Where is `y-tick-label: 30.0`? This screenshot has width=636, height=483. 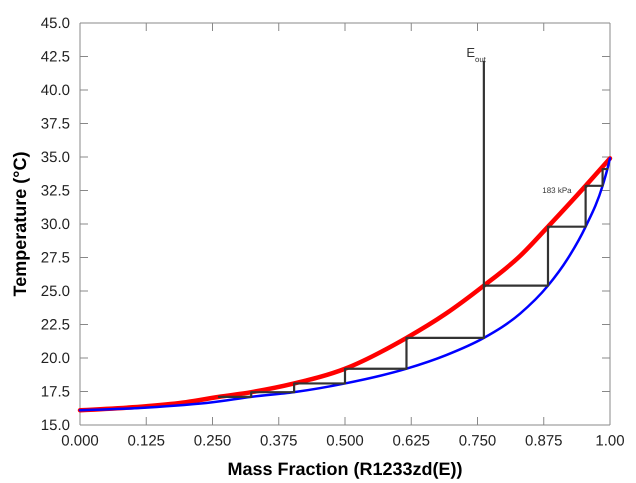
y-tick-label: 30.0 is located at coordinates (55, 224).